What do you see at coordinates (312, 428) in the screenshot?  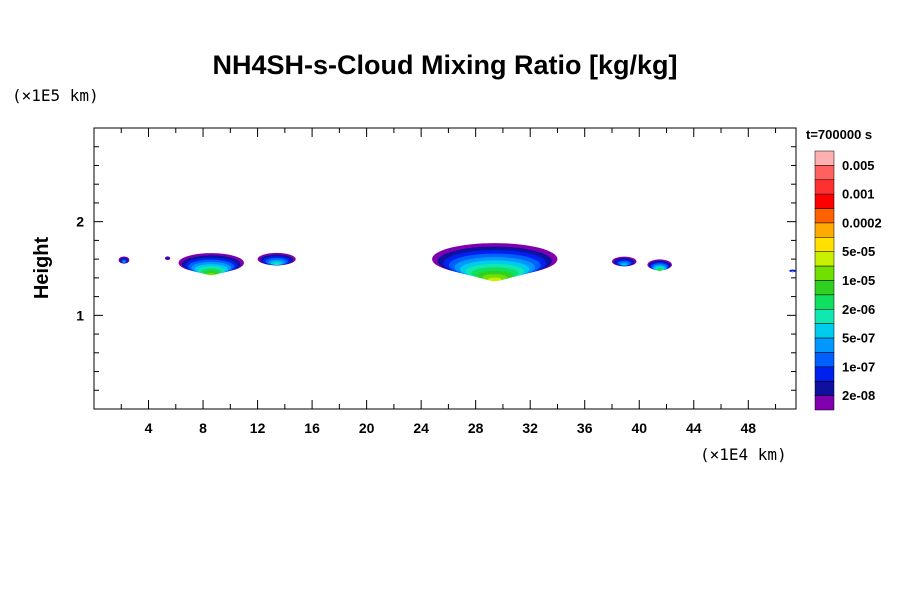 I see `x-tick-label: 16` at bounding box center [312, 428].